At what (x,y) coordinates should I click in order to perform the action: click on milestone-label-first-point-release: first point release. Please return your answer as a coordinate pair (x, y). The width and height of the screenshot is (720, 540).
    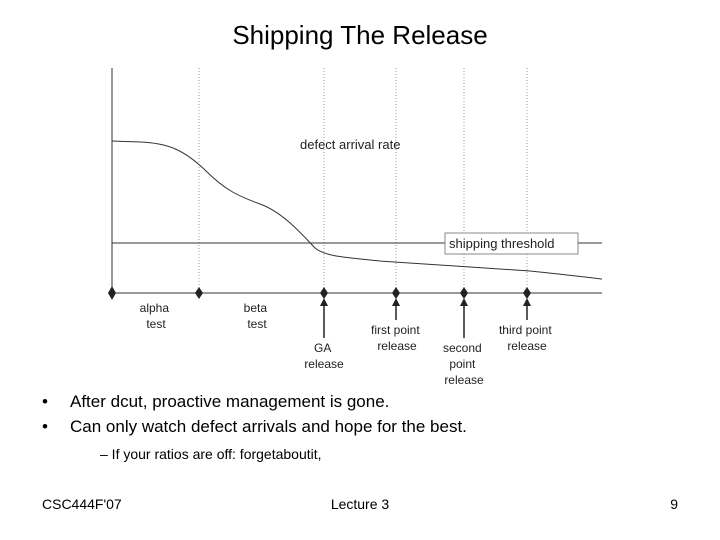
    Looking at the image, I should click on (397, 338).